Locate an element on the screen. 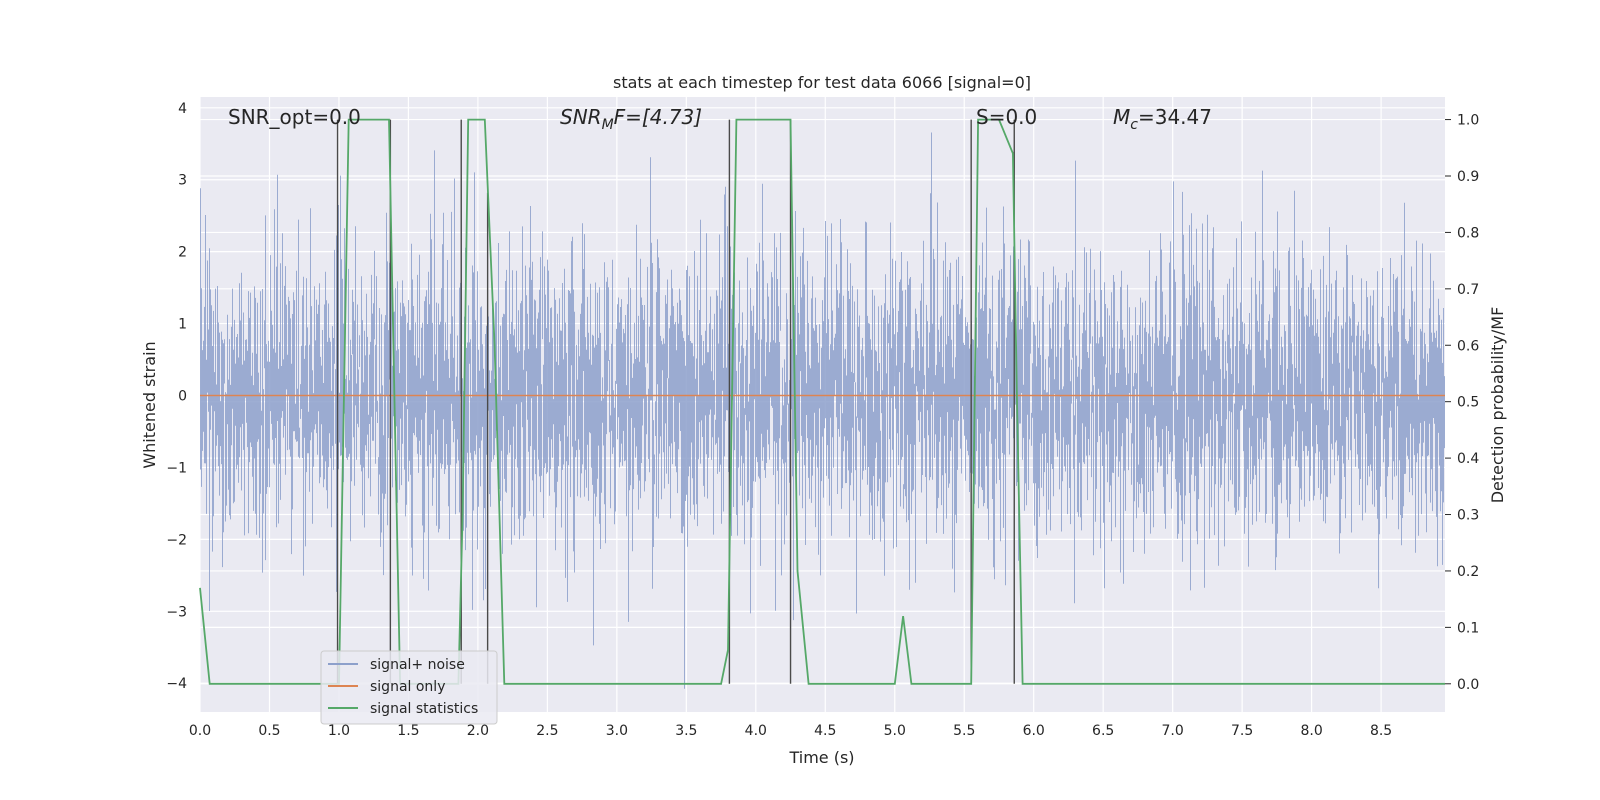  x-tick-label: 0.0 is located at coordinates (200, 731).